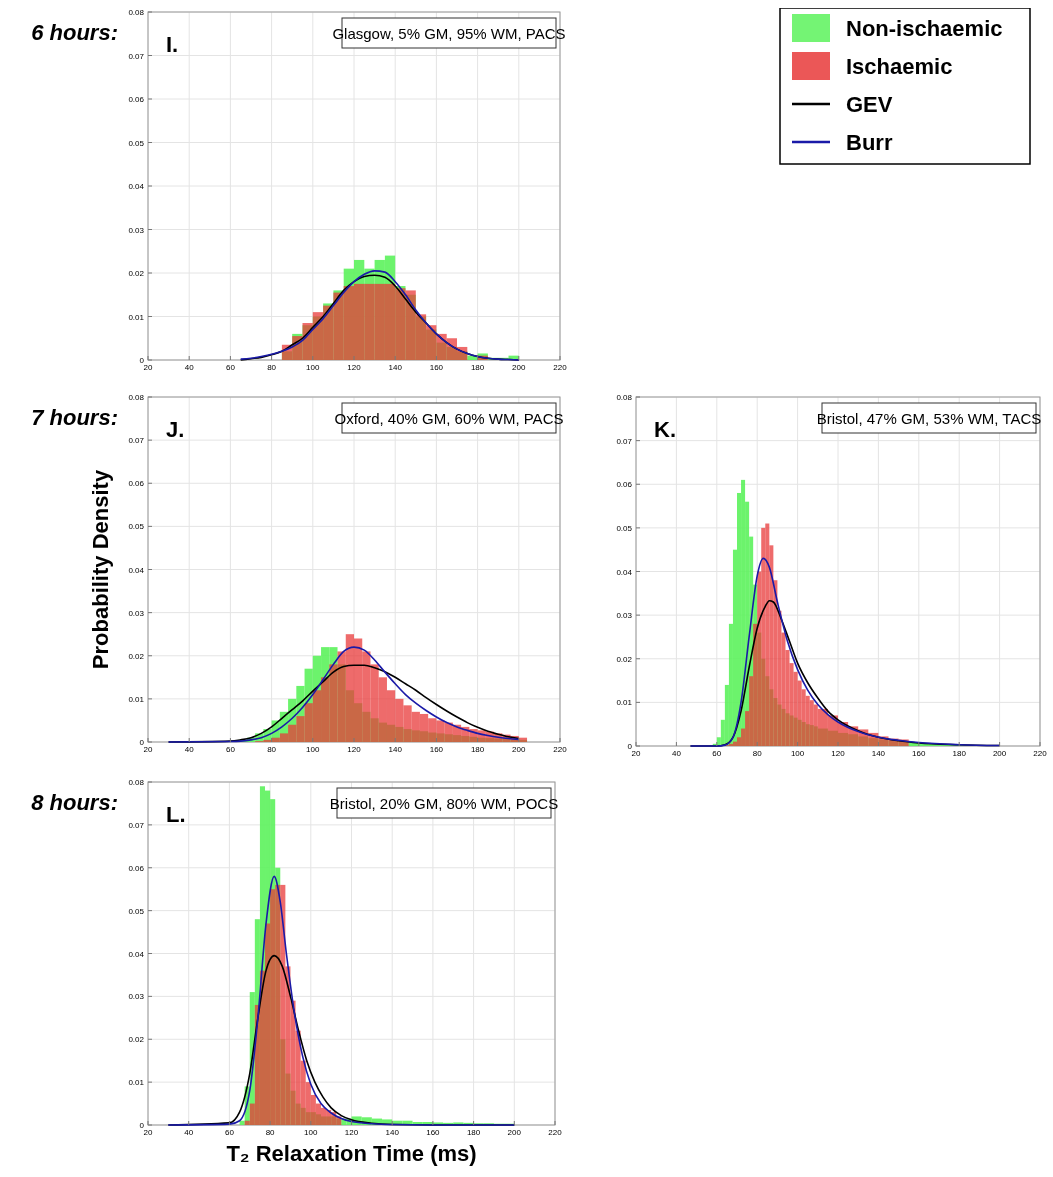 The image size is (1053, 1177). I want to click on x-axis-title: T₂ Relaxation Time (ms), so click(351, 1153).